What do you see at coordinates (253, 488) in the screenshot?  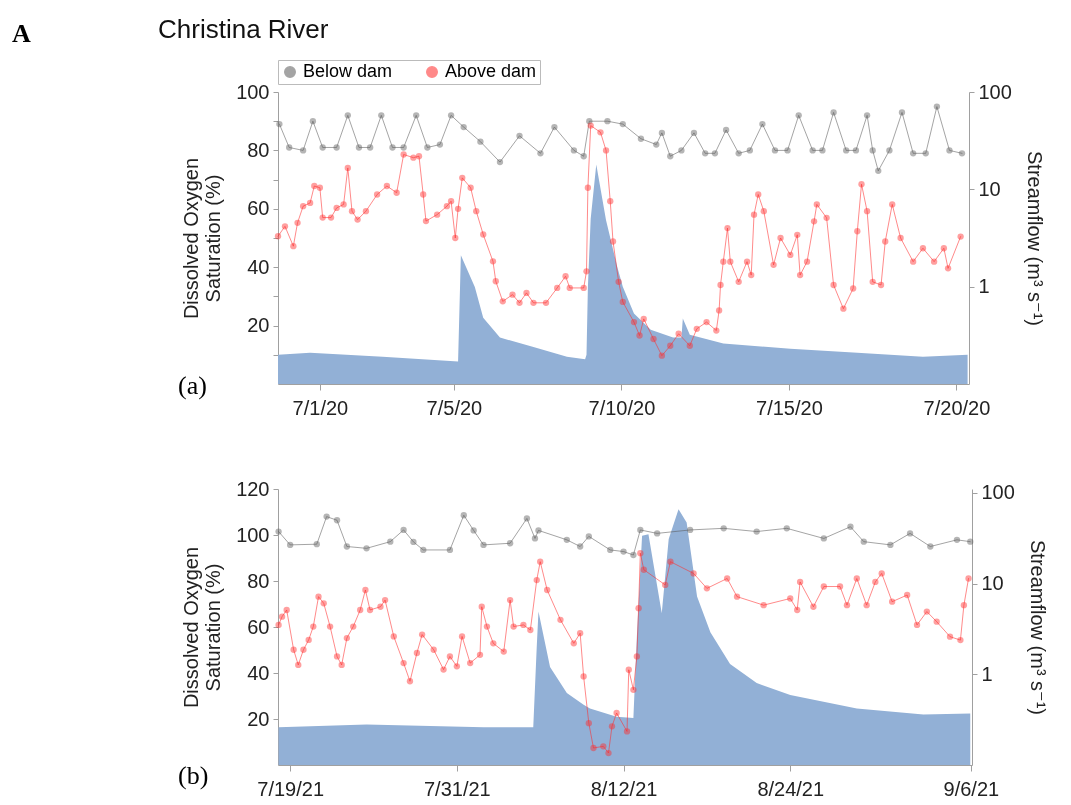 I see `y-tick-label: 120` at bounding box center [253, 488].